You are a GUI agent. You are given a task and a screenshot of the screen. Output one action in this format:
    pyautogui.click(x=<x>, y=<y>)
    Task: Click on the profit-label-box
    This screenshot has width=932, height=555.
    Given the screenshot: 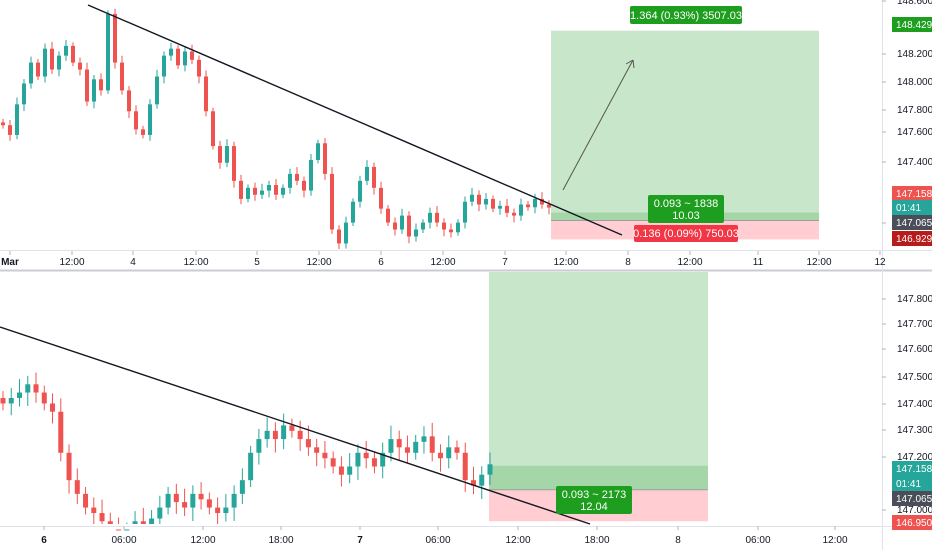 What is the action you would take?
    pyautogui.click(x=686, y=15)
    